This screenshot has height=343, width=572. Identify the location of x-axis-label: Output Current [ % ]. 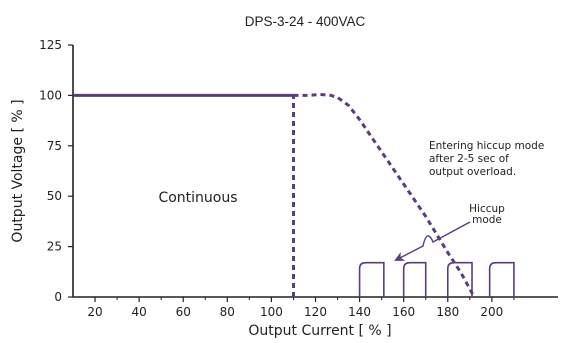
(319, 331).